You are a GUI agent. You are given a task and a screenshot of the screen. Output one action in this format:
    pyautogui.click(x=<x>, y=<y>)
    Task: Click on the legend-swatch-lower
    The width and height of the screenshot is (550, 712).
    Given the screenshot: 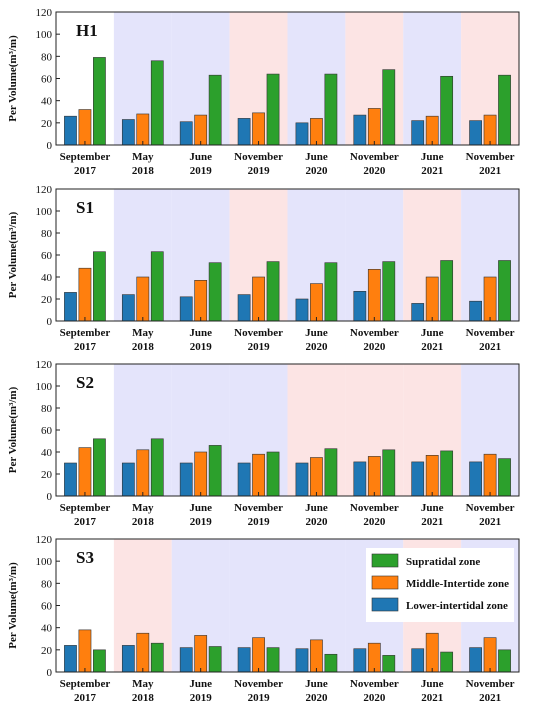 What is the action you would take?
    pyautogui.click(x=385, y=604)
    